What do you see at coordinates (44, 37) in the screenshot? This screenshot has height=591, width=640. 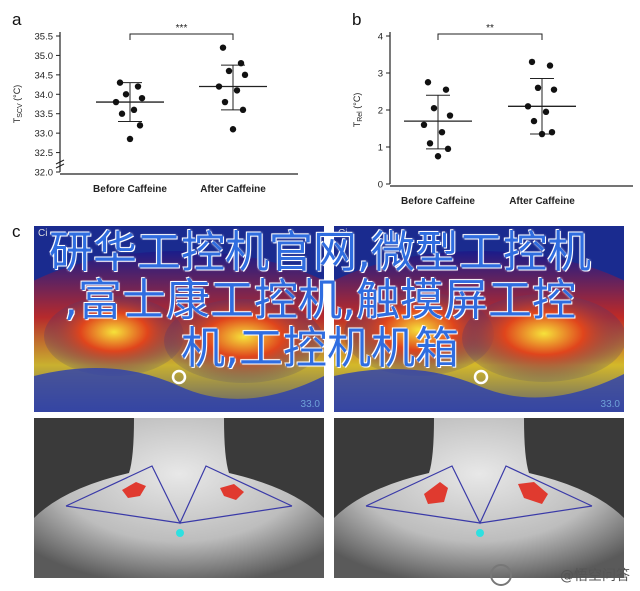 I see `y-tick-label: 35.5` at bounding box center [44, 37].